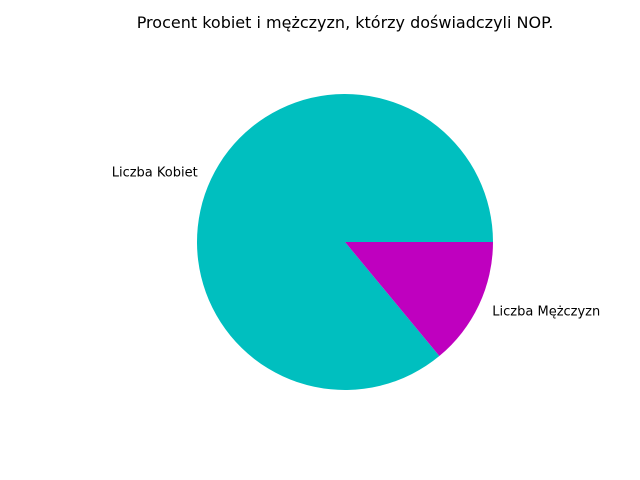 The width and height of the screenshot is (640, 480). What do you see at coordinates (155, 173) in the screenshot?
I see `pie-label-1: Liczba Kobiet` at bounding box center [155, 173].